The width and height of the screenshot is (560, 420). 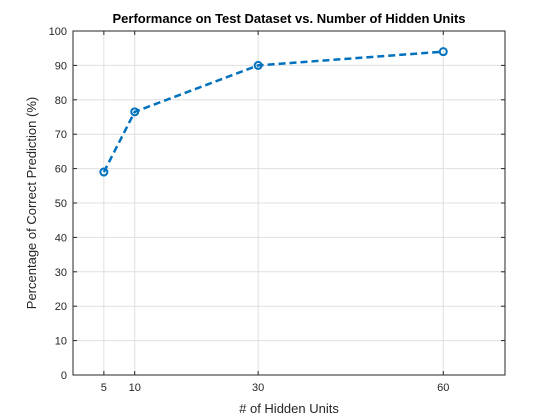 What do you see at coordinates (61, 273) in the screenshot?
I see `y-tick-label: 30` at bounding box center [61, 273].